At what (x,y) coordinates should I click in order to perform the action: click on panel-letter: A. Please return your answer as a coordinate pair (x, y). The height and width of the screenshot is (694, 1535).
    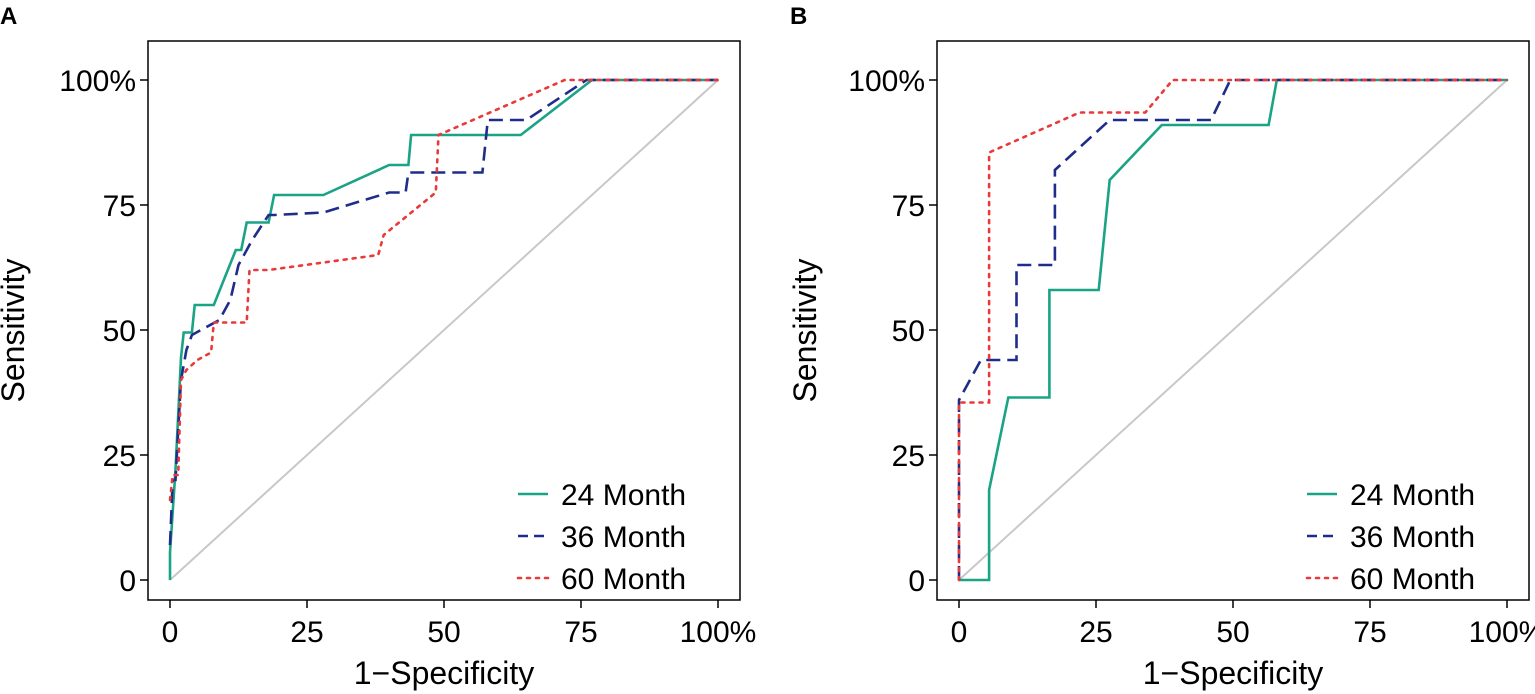
    Looking at the image, I should click on (8, 16).